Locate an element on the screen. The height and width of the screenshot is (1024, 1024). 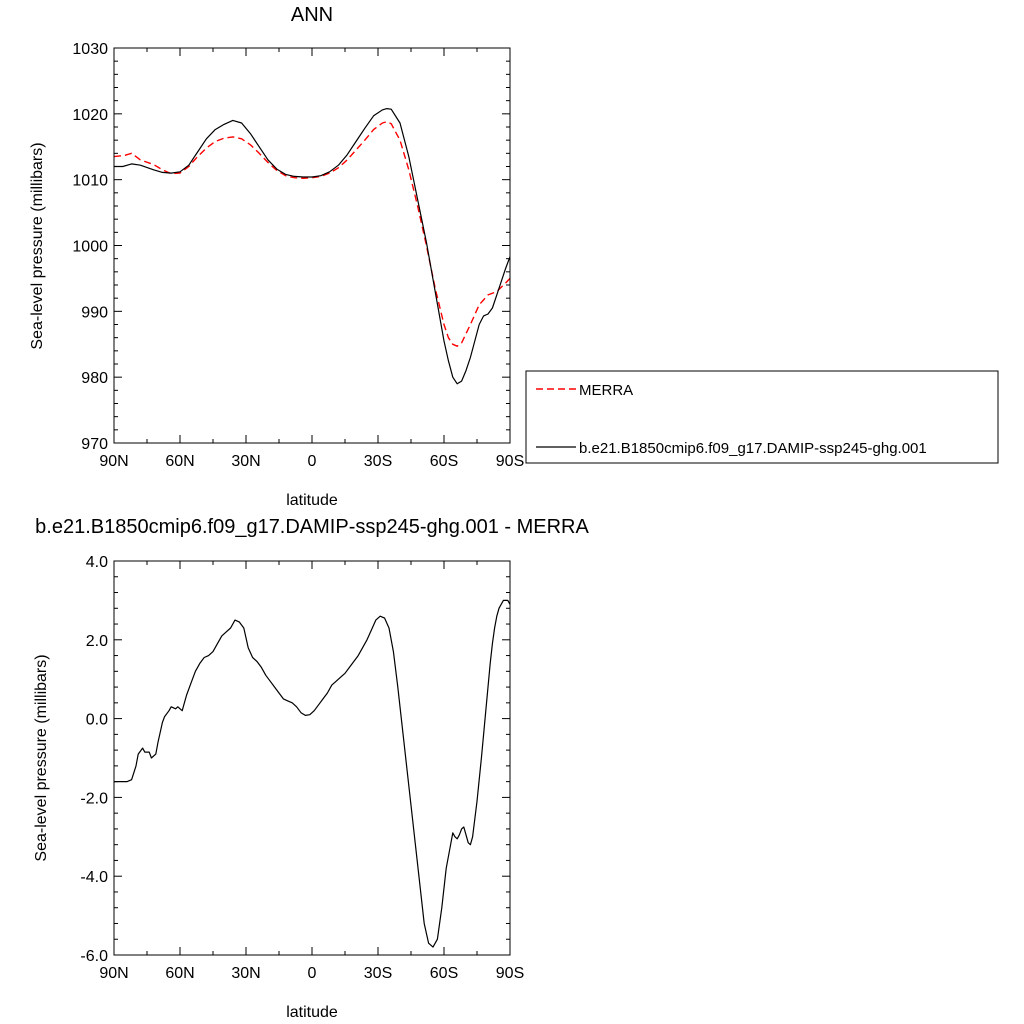
top-ytick-label: 1000 is located at coordinates (90, 247).